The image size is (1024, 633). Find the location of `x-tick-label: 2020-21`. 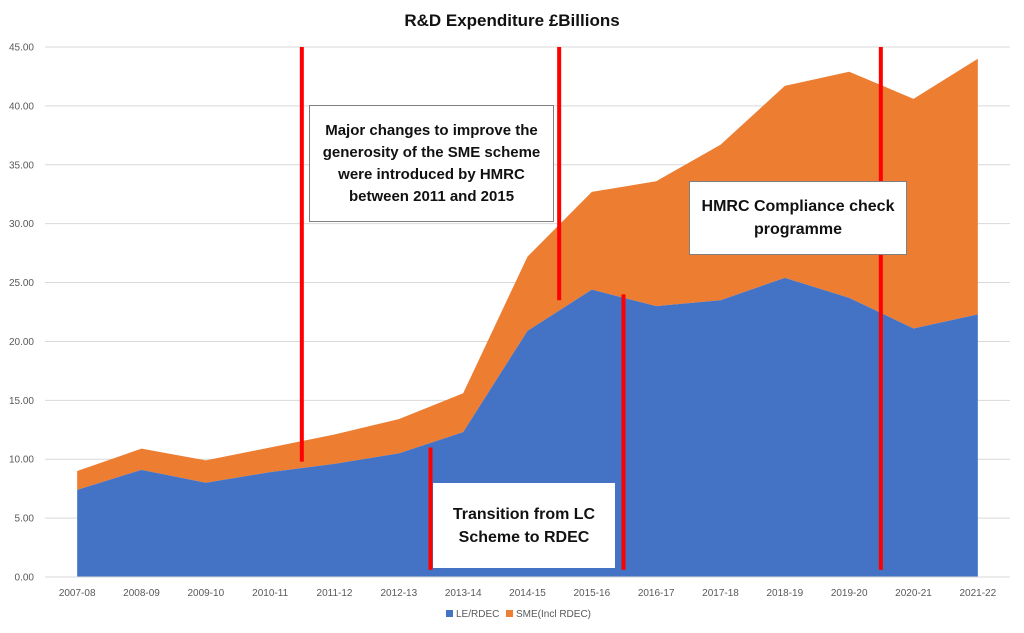

x-tick-label: 2020-21 is located at coordinates (913, 593).